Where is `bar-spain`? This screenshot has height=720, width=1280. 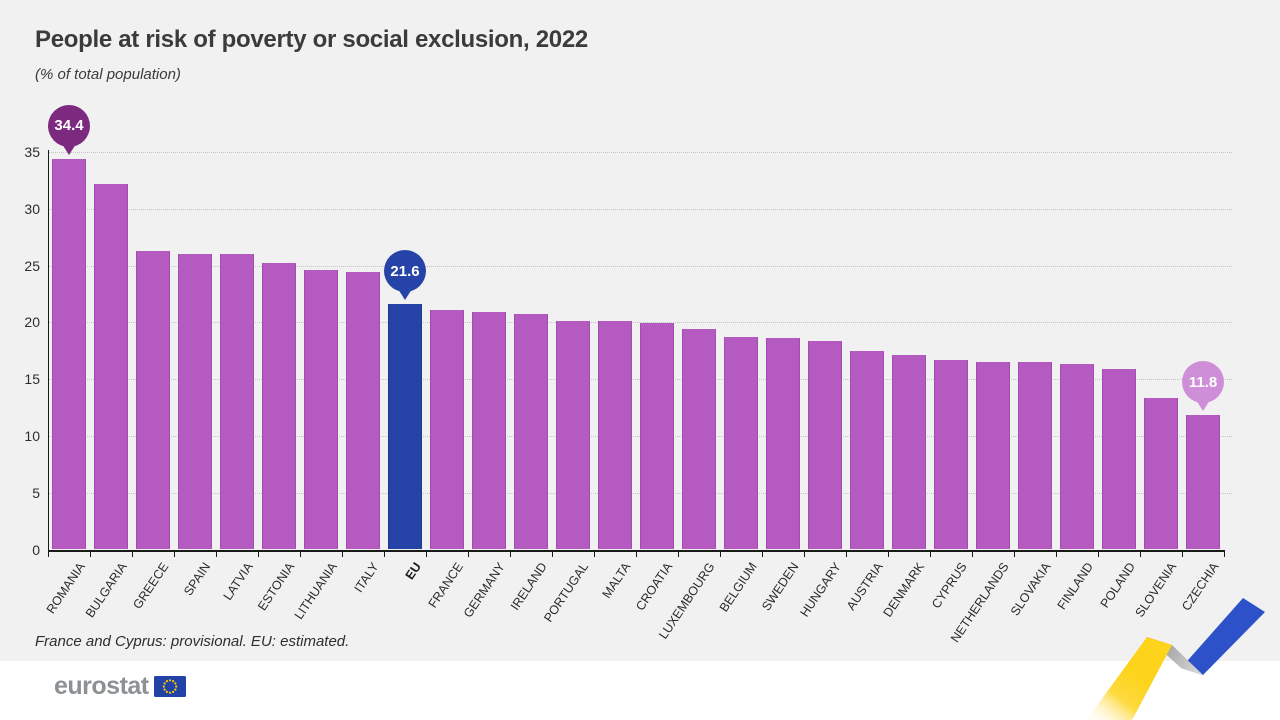
bar-spain is located at coordinates (195, 402).